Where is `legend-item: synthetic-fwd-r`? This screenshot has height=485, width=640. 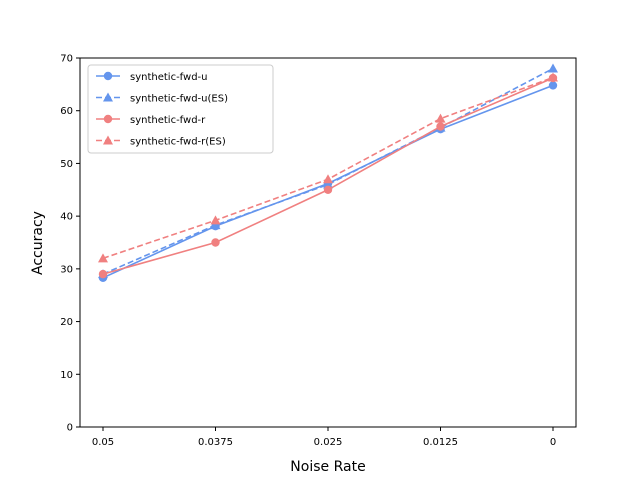 legend-item: synthetic-fwd-r is located at coordinates (151, 120).